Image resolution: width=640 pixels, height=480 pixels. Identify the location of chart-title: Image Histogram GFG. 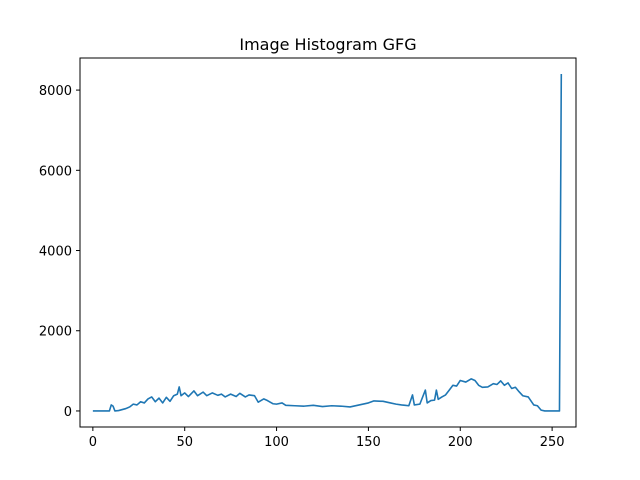
(327, 44).